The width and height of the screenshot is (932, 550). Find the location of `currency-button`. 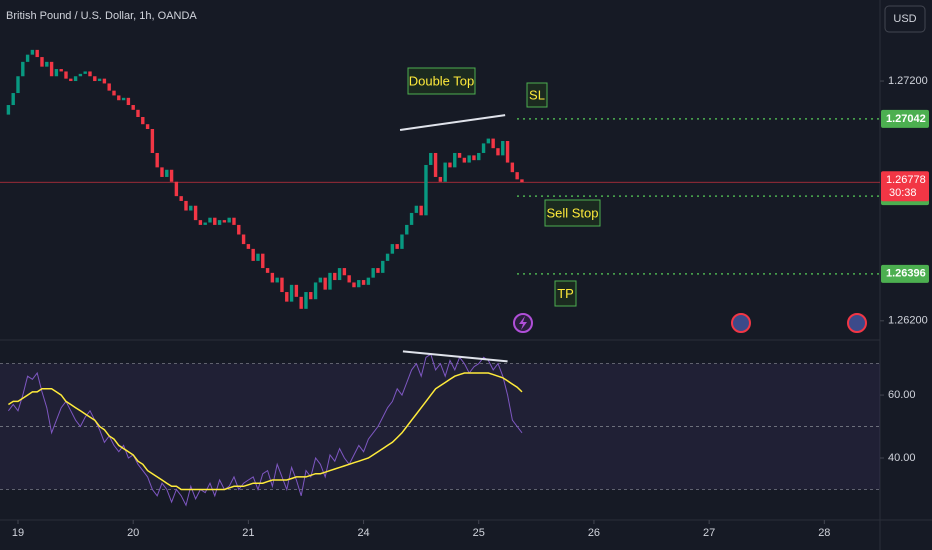

currency-button is located at coordinates (905, 19).